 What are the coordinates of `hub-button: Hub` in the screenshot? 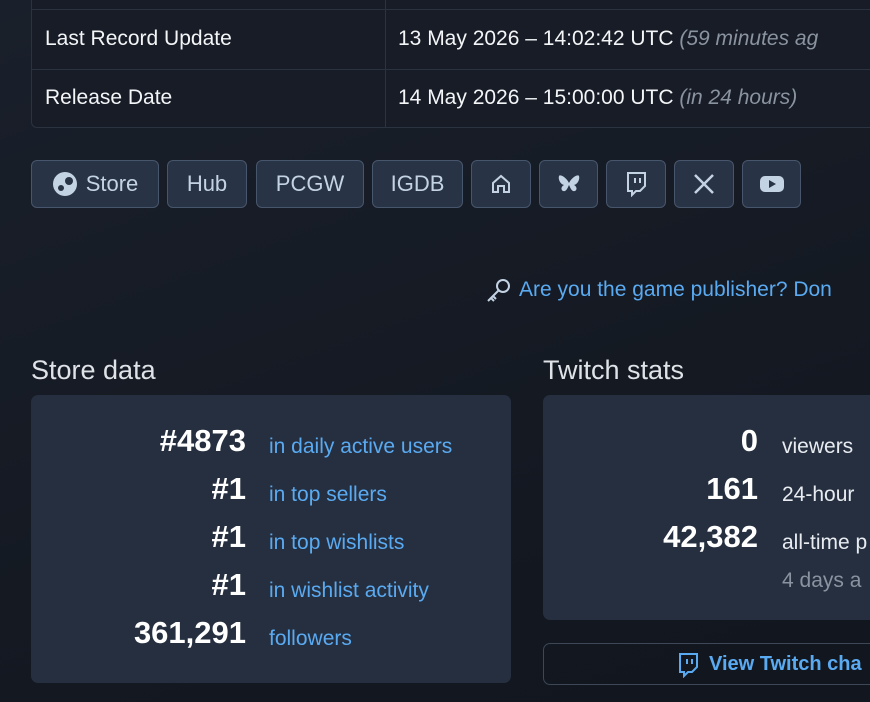 It's located at (207, 184).